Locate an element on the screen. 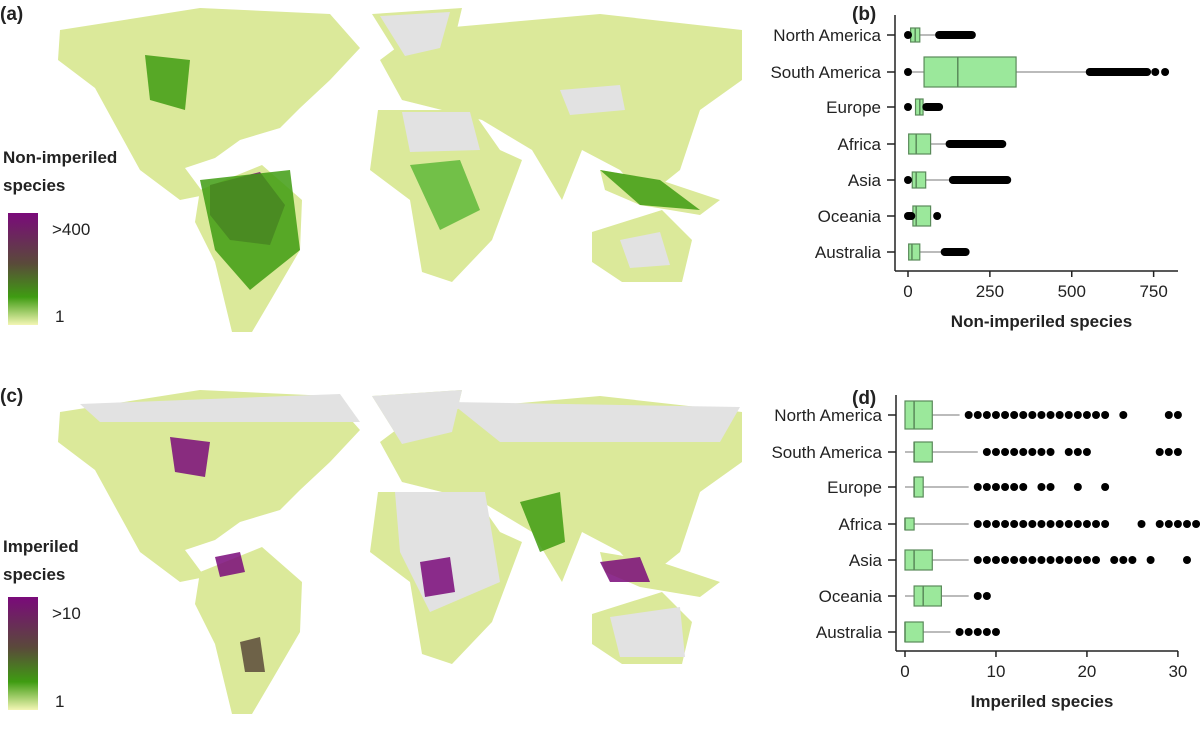 This screenshot has width=1200, height=731. panel-label-a: (a) is located at coordinates (11, 14).